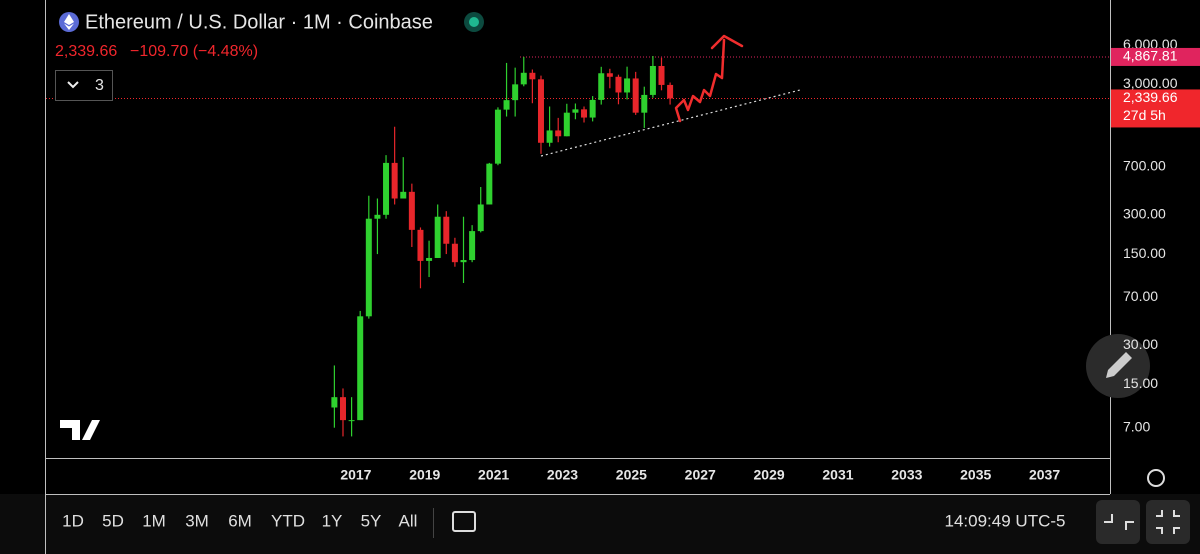 Image resolution: width=1200 pixels, height=554 pixels. I want to click on price-tag-label: 2,339.66, so click(1150, 97).